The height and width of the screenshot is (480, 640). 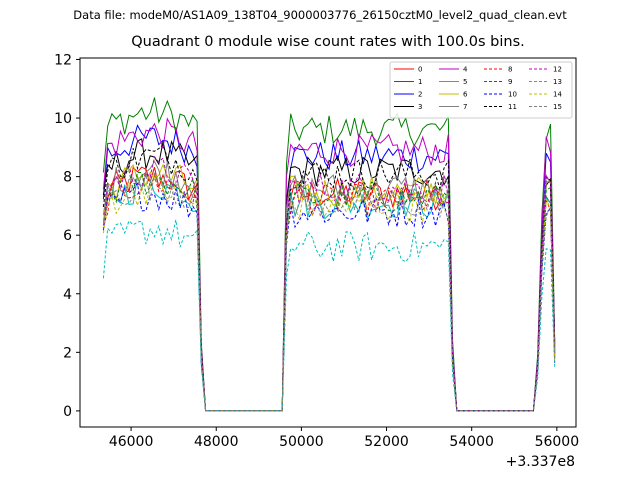 I want to click on x-offset-label: +3.337e8, so click(x=540, y=462).